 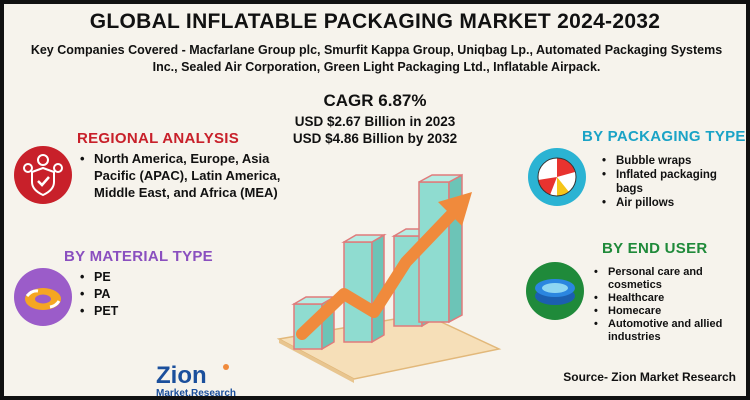 I want to click on logo-sub-text: Market.Research, so click(x=196, y=393).